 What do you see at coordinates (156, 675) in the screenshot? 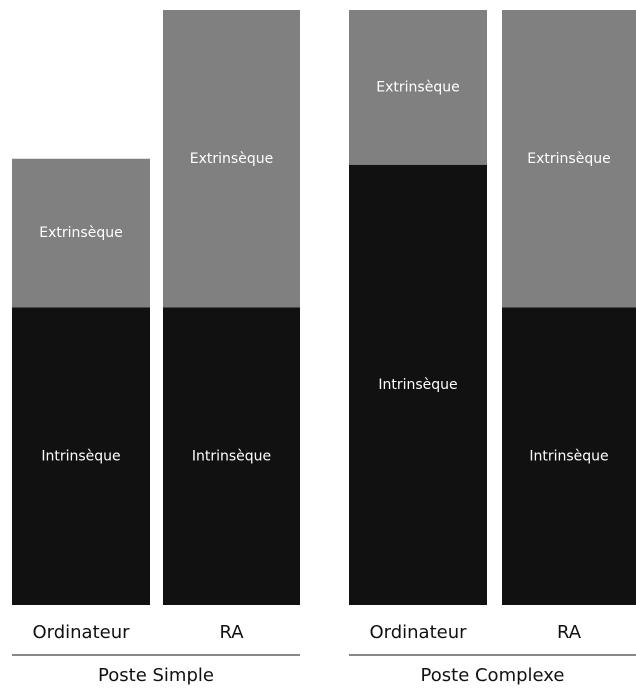
I see `group-label: Poste Simple` at bounding box center [156, 675].